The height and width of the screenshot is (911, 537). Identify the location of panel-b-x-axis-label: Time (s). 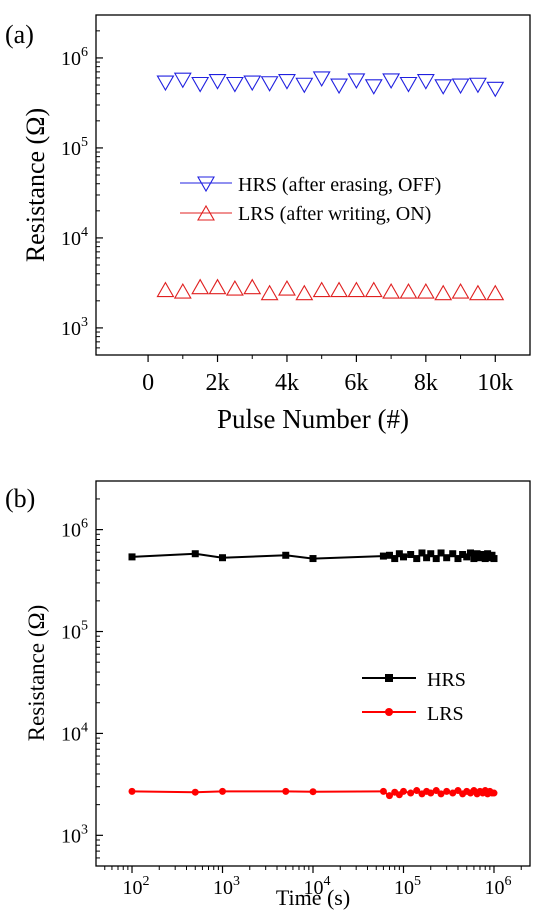
(313, 897).